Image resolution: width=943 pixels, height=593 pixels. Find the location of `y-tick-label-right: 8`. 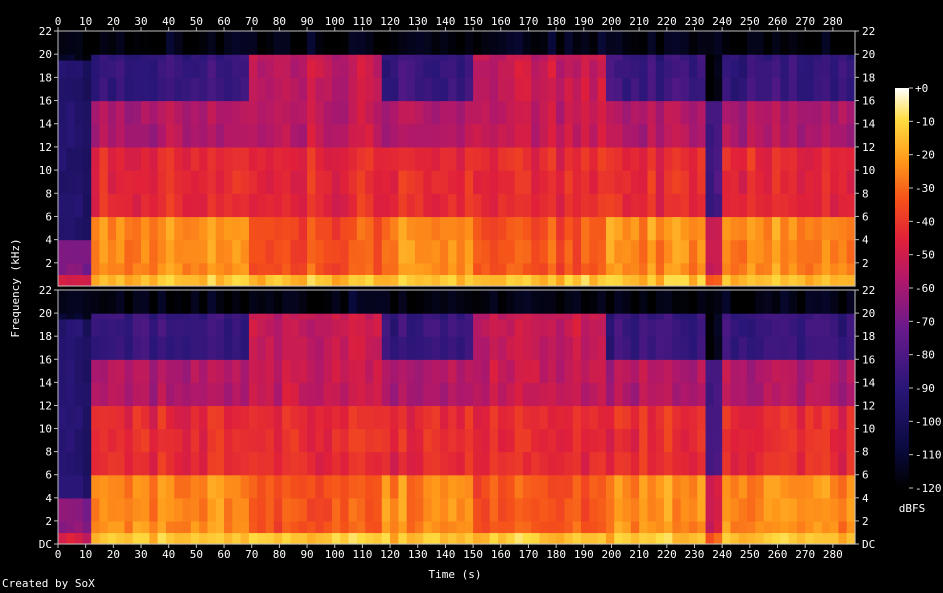

y-tick-label-right: 8 is located at coordinates (865, 193).